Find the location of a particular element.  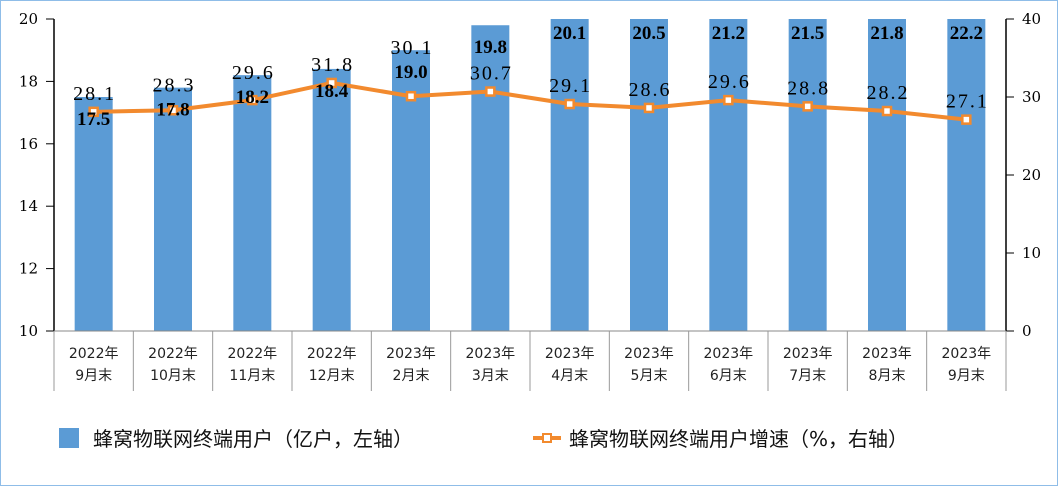

bar-value-label: 18.4 is located at coordinates (332, 91).